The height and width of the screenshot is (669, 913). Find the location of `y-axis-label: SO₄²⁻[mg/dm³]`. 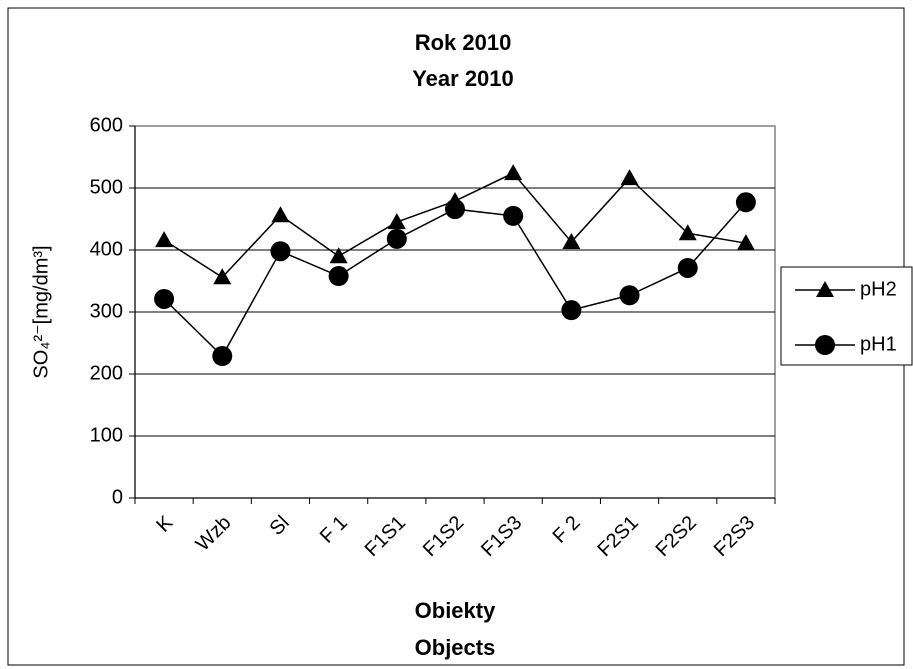

y-axis-label: SO₄²⁻[mg/dm³] is located at coordinates (41, 311).